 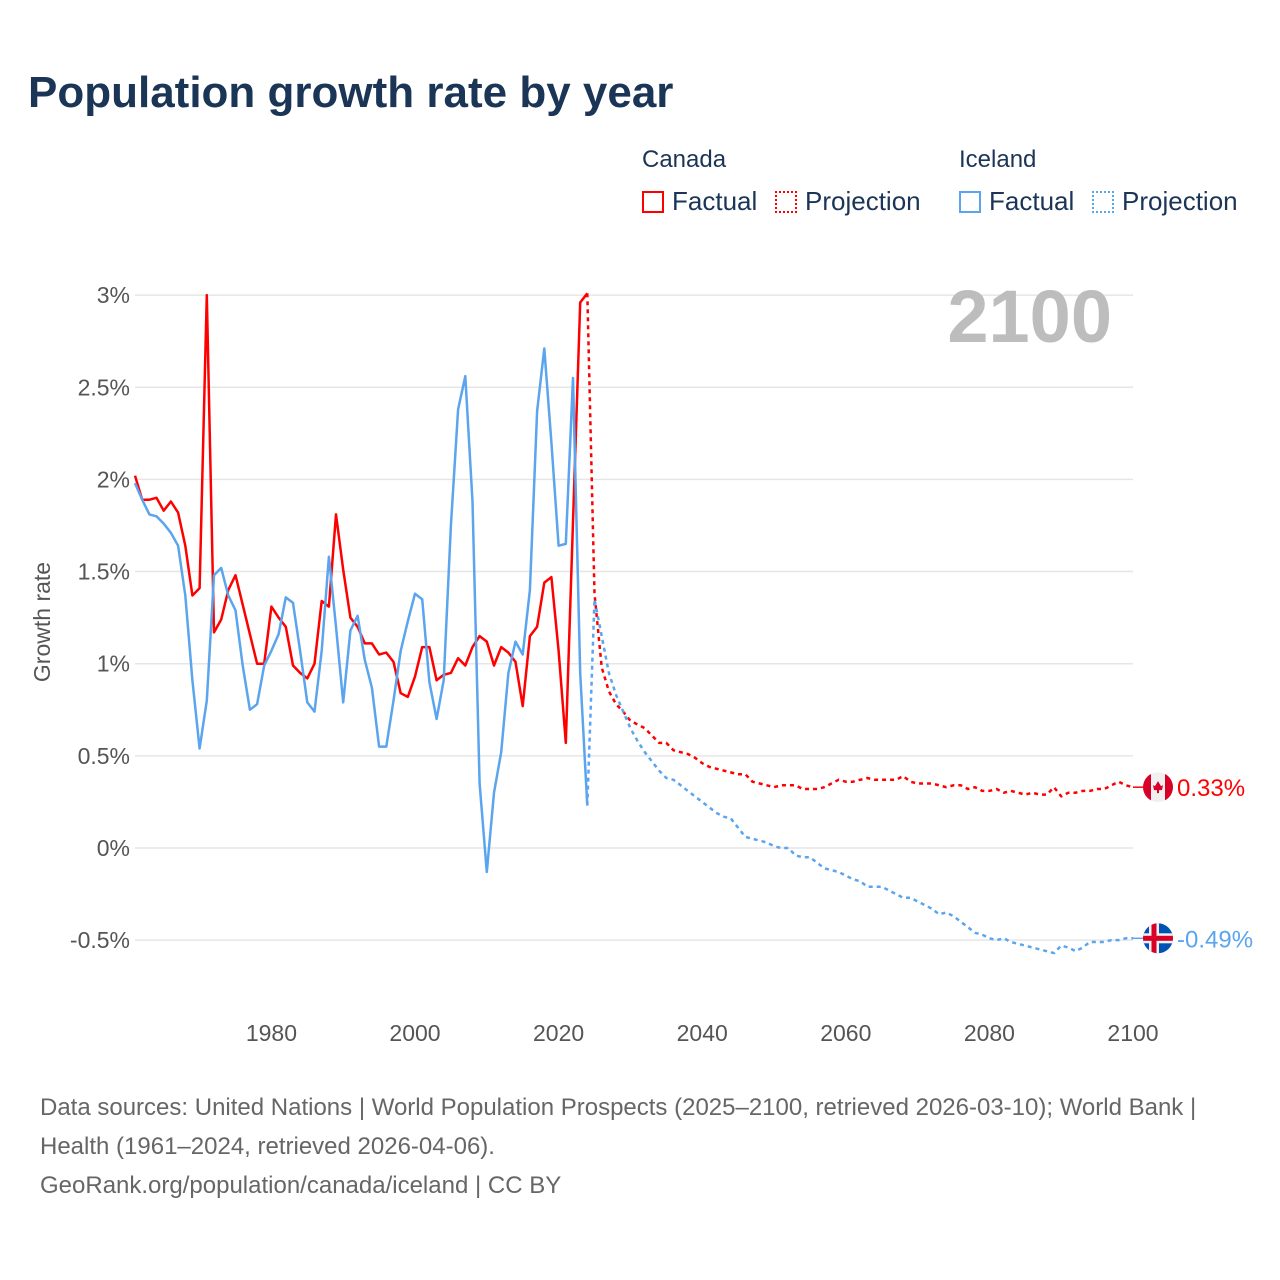 What do you see at coordinates (113, 664) in the screenshot?
I see `y-tick-label: 1%` at bounding box center [113, 664].